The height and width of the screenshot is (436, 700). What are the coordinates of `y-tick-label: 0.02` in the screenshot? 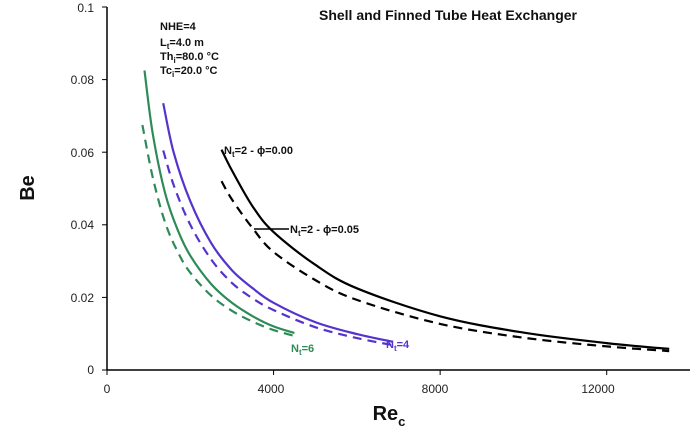 It's located at (83, 298).